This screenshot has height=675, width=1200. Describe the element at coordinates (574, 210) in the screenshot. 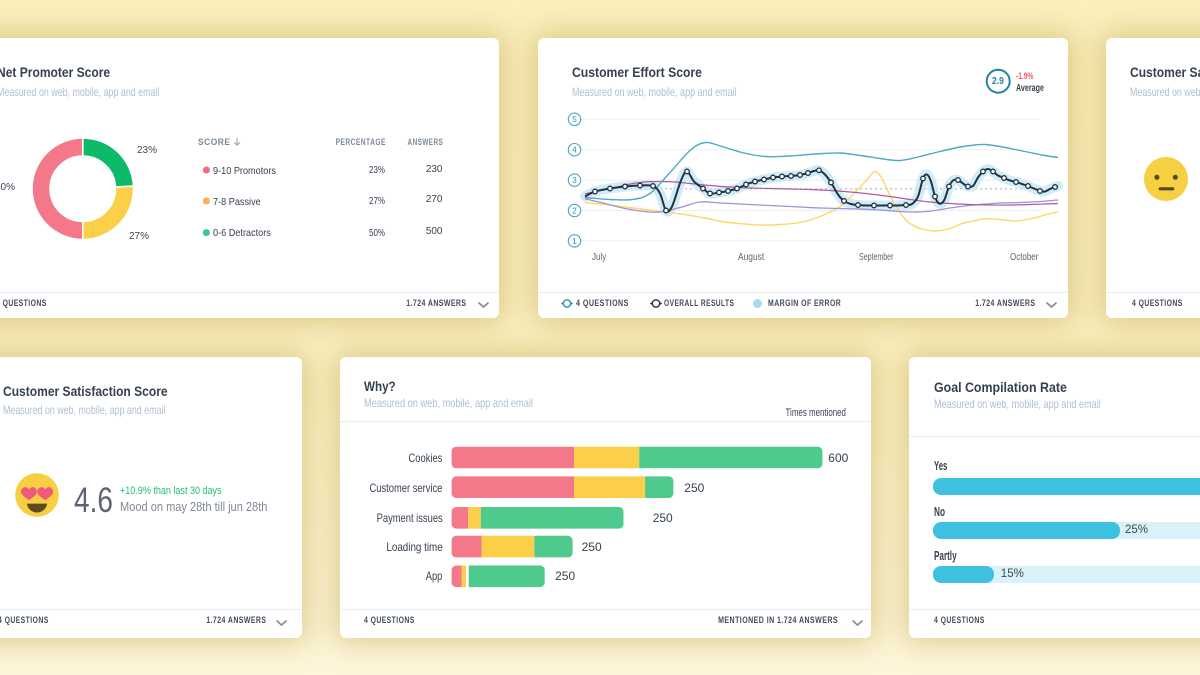

I see `svg-text: 2` at that location.